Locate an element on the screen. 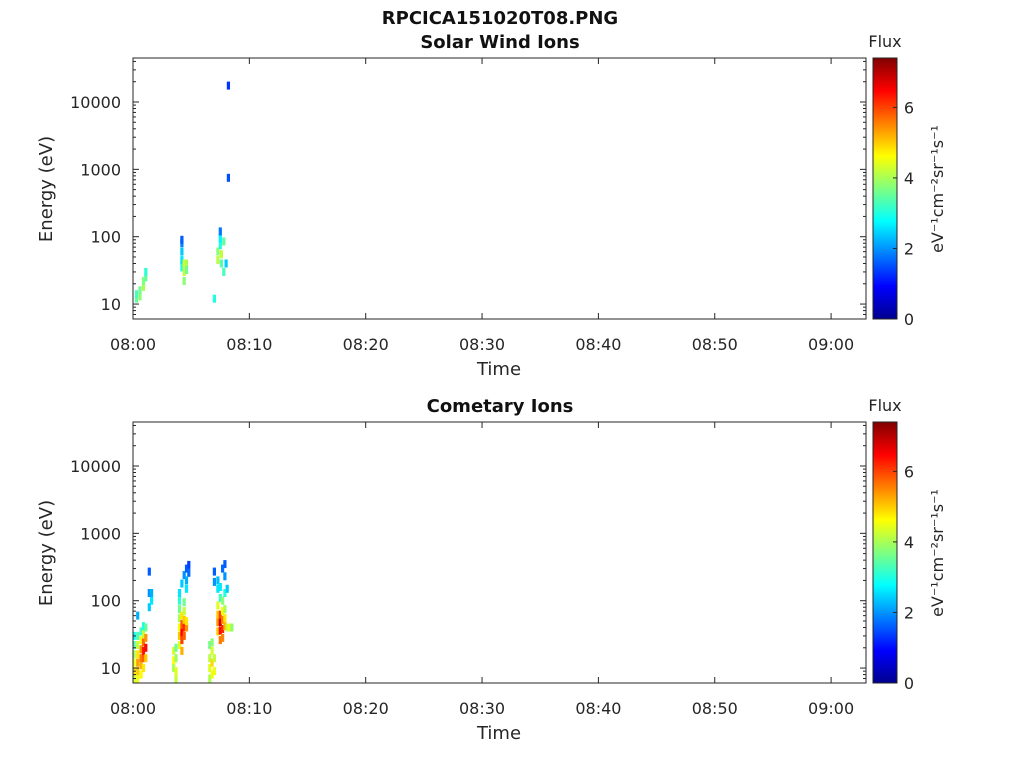 The image size is (1024, 768). x-tick-label: 08:00 is located at coordinates (133, 344).